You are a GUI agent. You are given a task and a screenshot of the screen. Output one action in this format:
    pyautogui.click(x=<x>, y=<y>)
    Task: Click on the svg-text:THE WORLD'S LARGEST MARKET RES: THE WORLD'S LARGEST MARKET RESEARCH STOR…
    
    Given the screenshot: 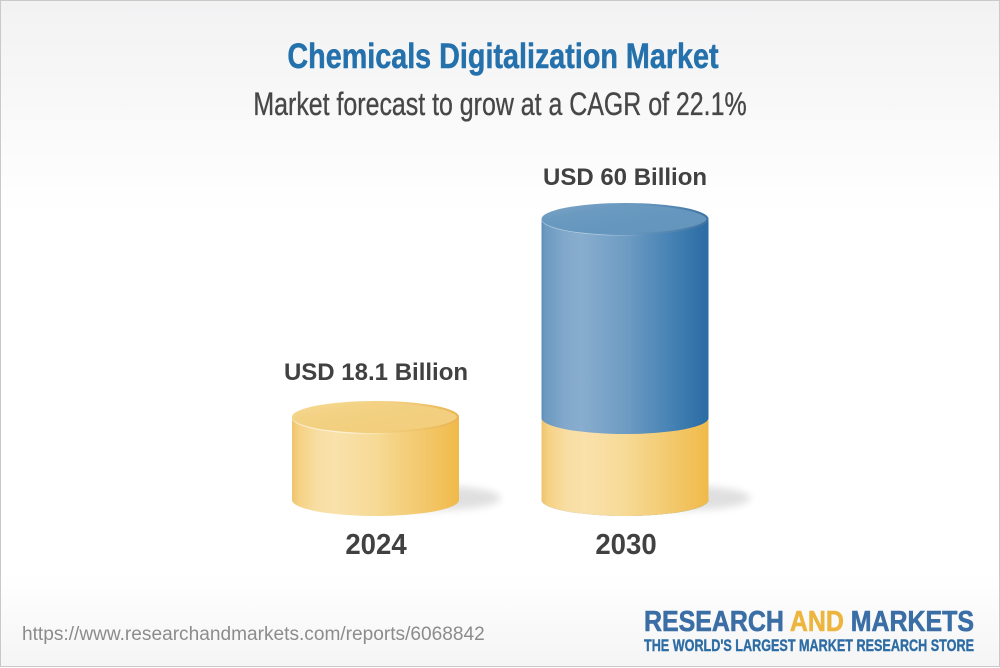 What is the action you would take?
    pyautogui.click(x=809, y=646)
    